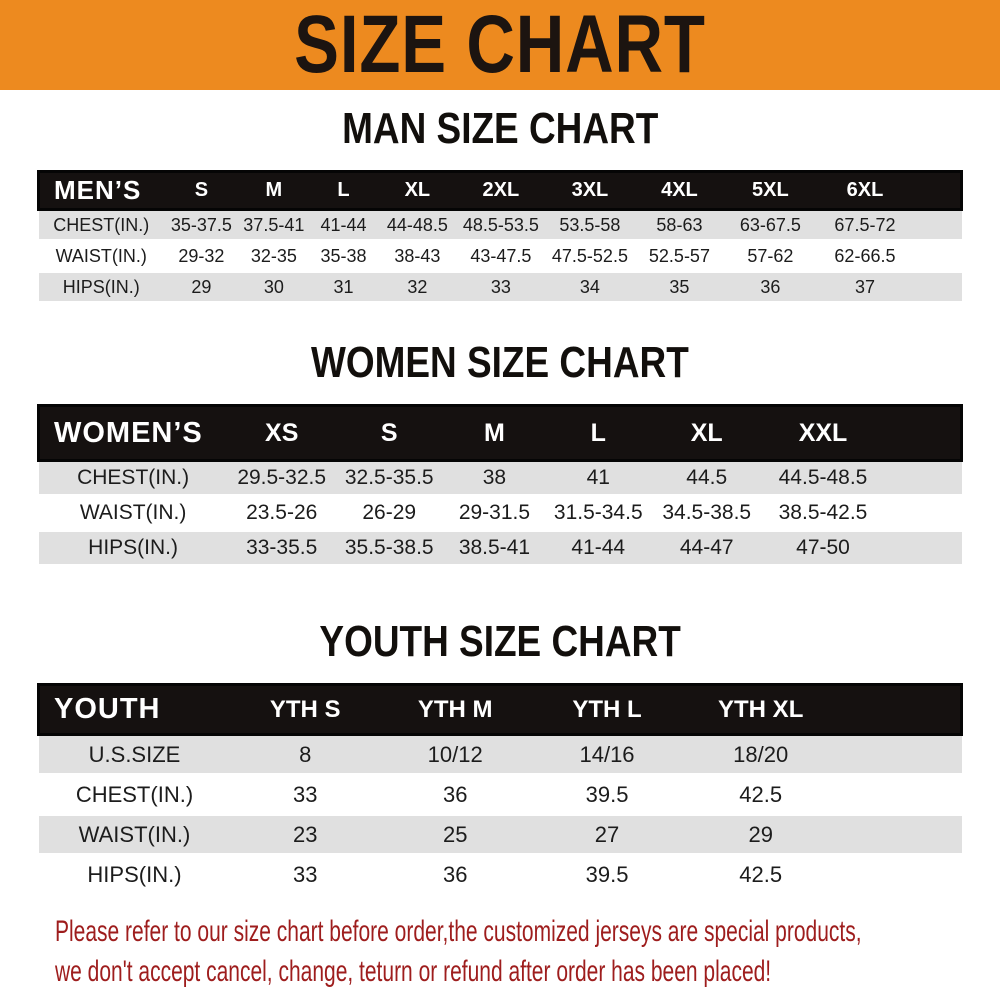 The height and width of the screenshot is (1000, 1000). What do you see at coordinates (590, 287) in the screenshot?
I see `men-value-cell: 34` at bounding box center [590, 287].